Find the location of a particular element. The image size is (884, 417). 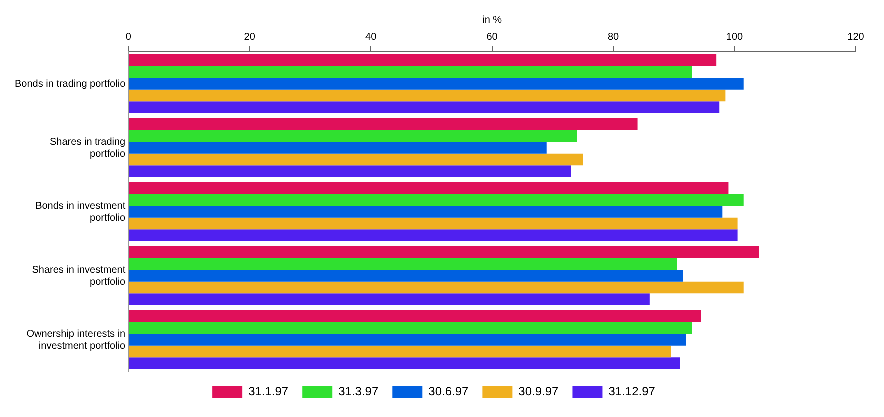

y-tick-label: Shares in trading portfolio is located at coordinates (88, 148).